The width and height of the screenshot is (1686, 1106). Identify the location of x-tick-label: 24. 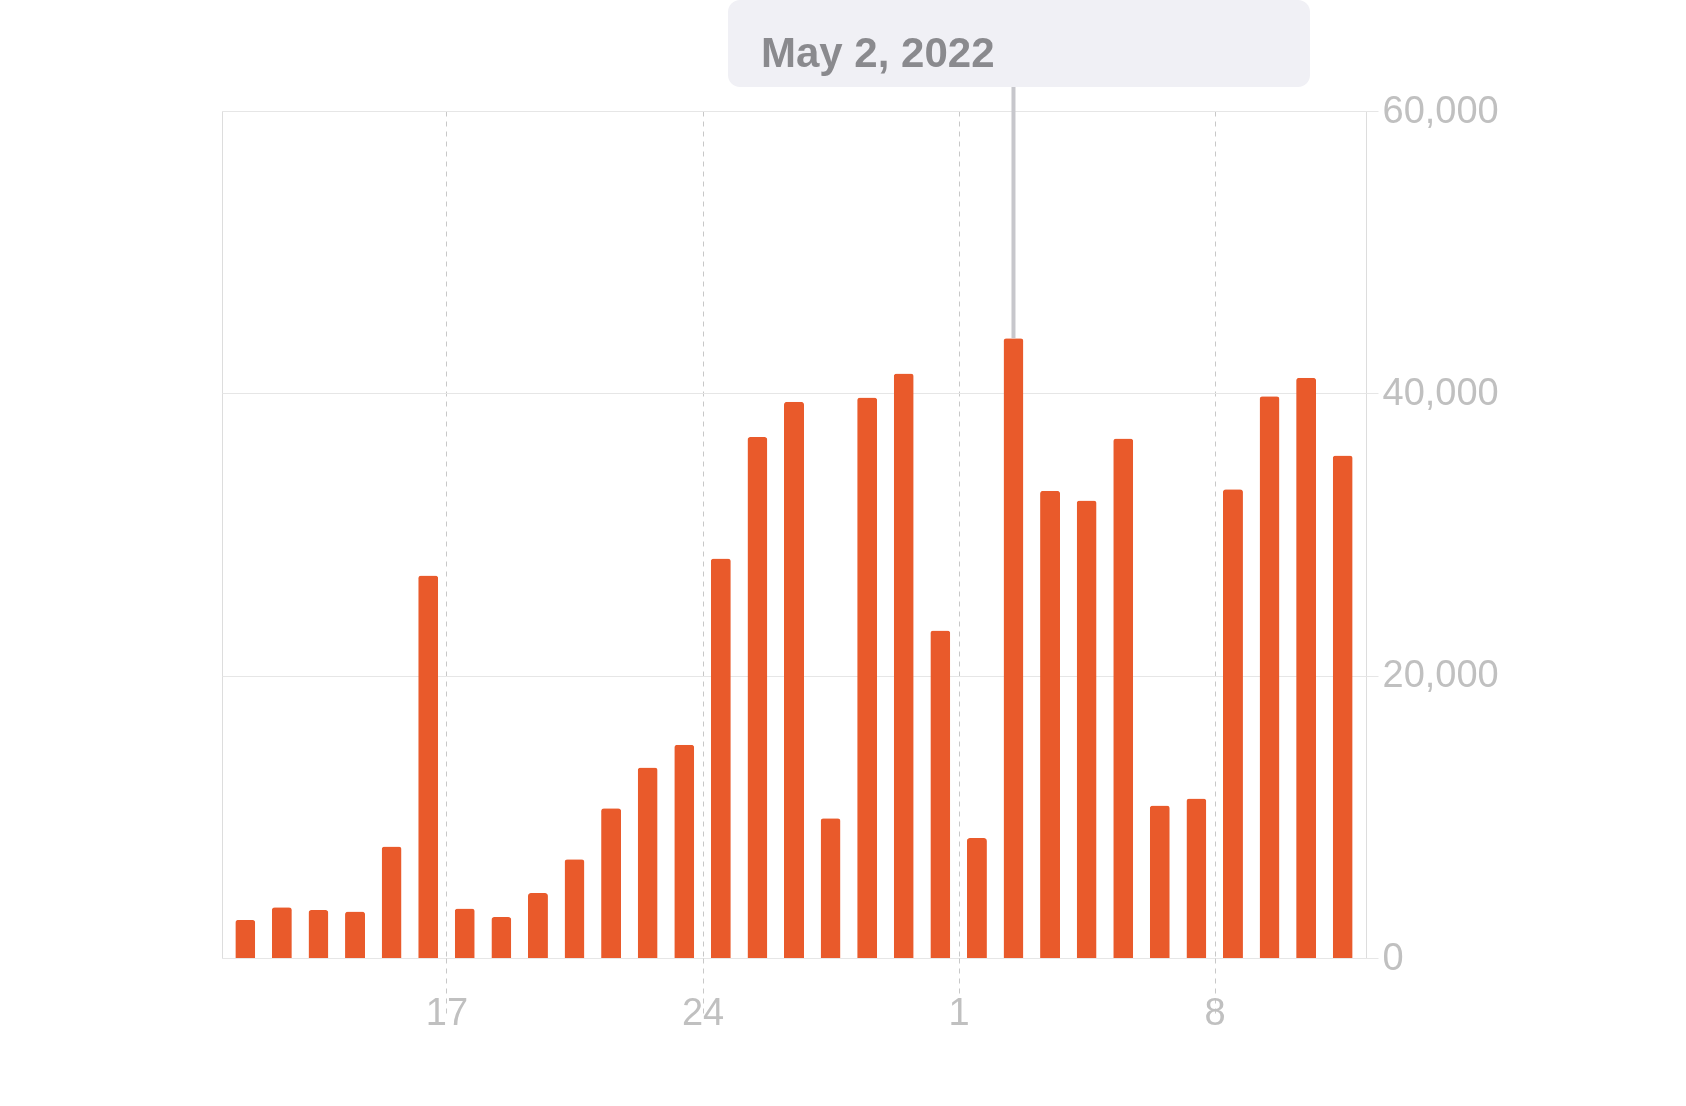
(703, 1011).